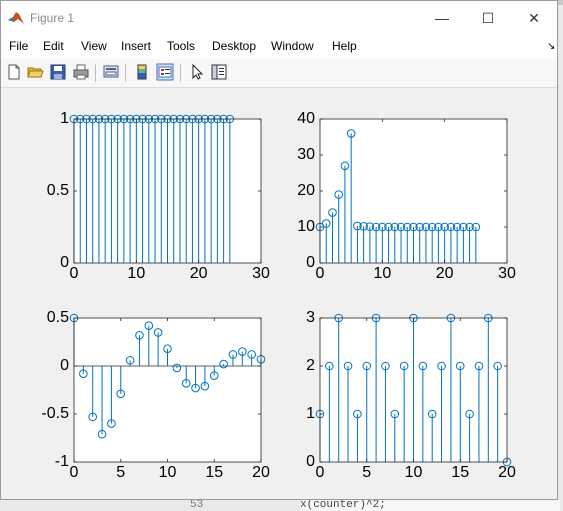 This screenshot has height=511, width=563. Describe the element at coordinates (35, 72) in the screenshot. I see `open-file-icon` at that location.